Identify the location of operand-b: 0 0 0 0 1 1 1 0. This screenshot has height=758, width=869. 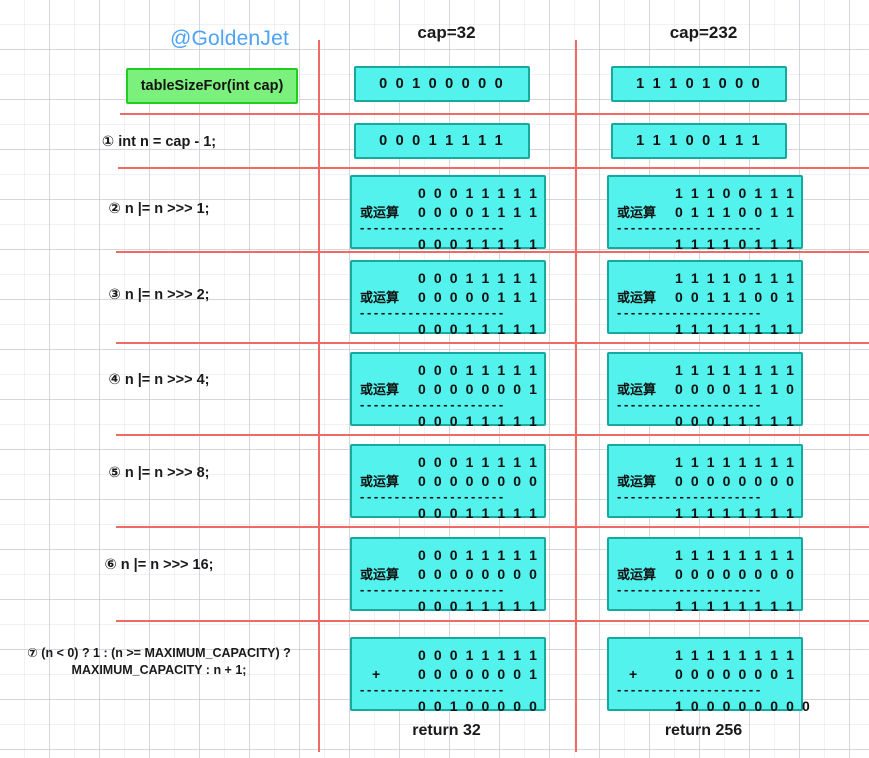
(736, 388).